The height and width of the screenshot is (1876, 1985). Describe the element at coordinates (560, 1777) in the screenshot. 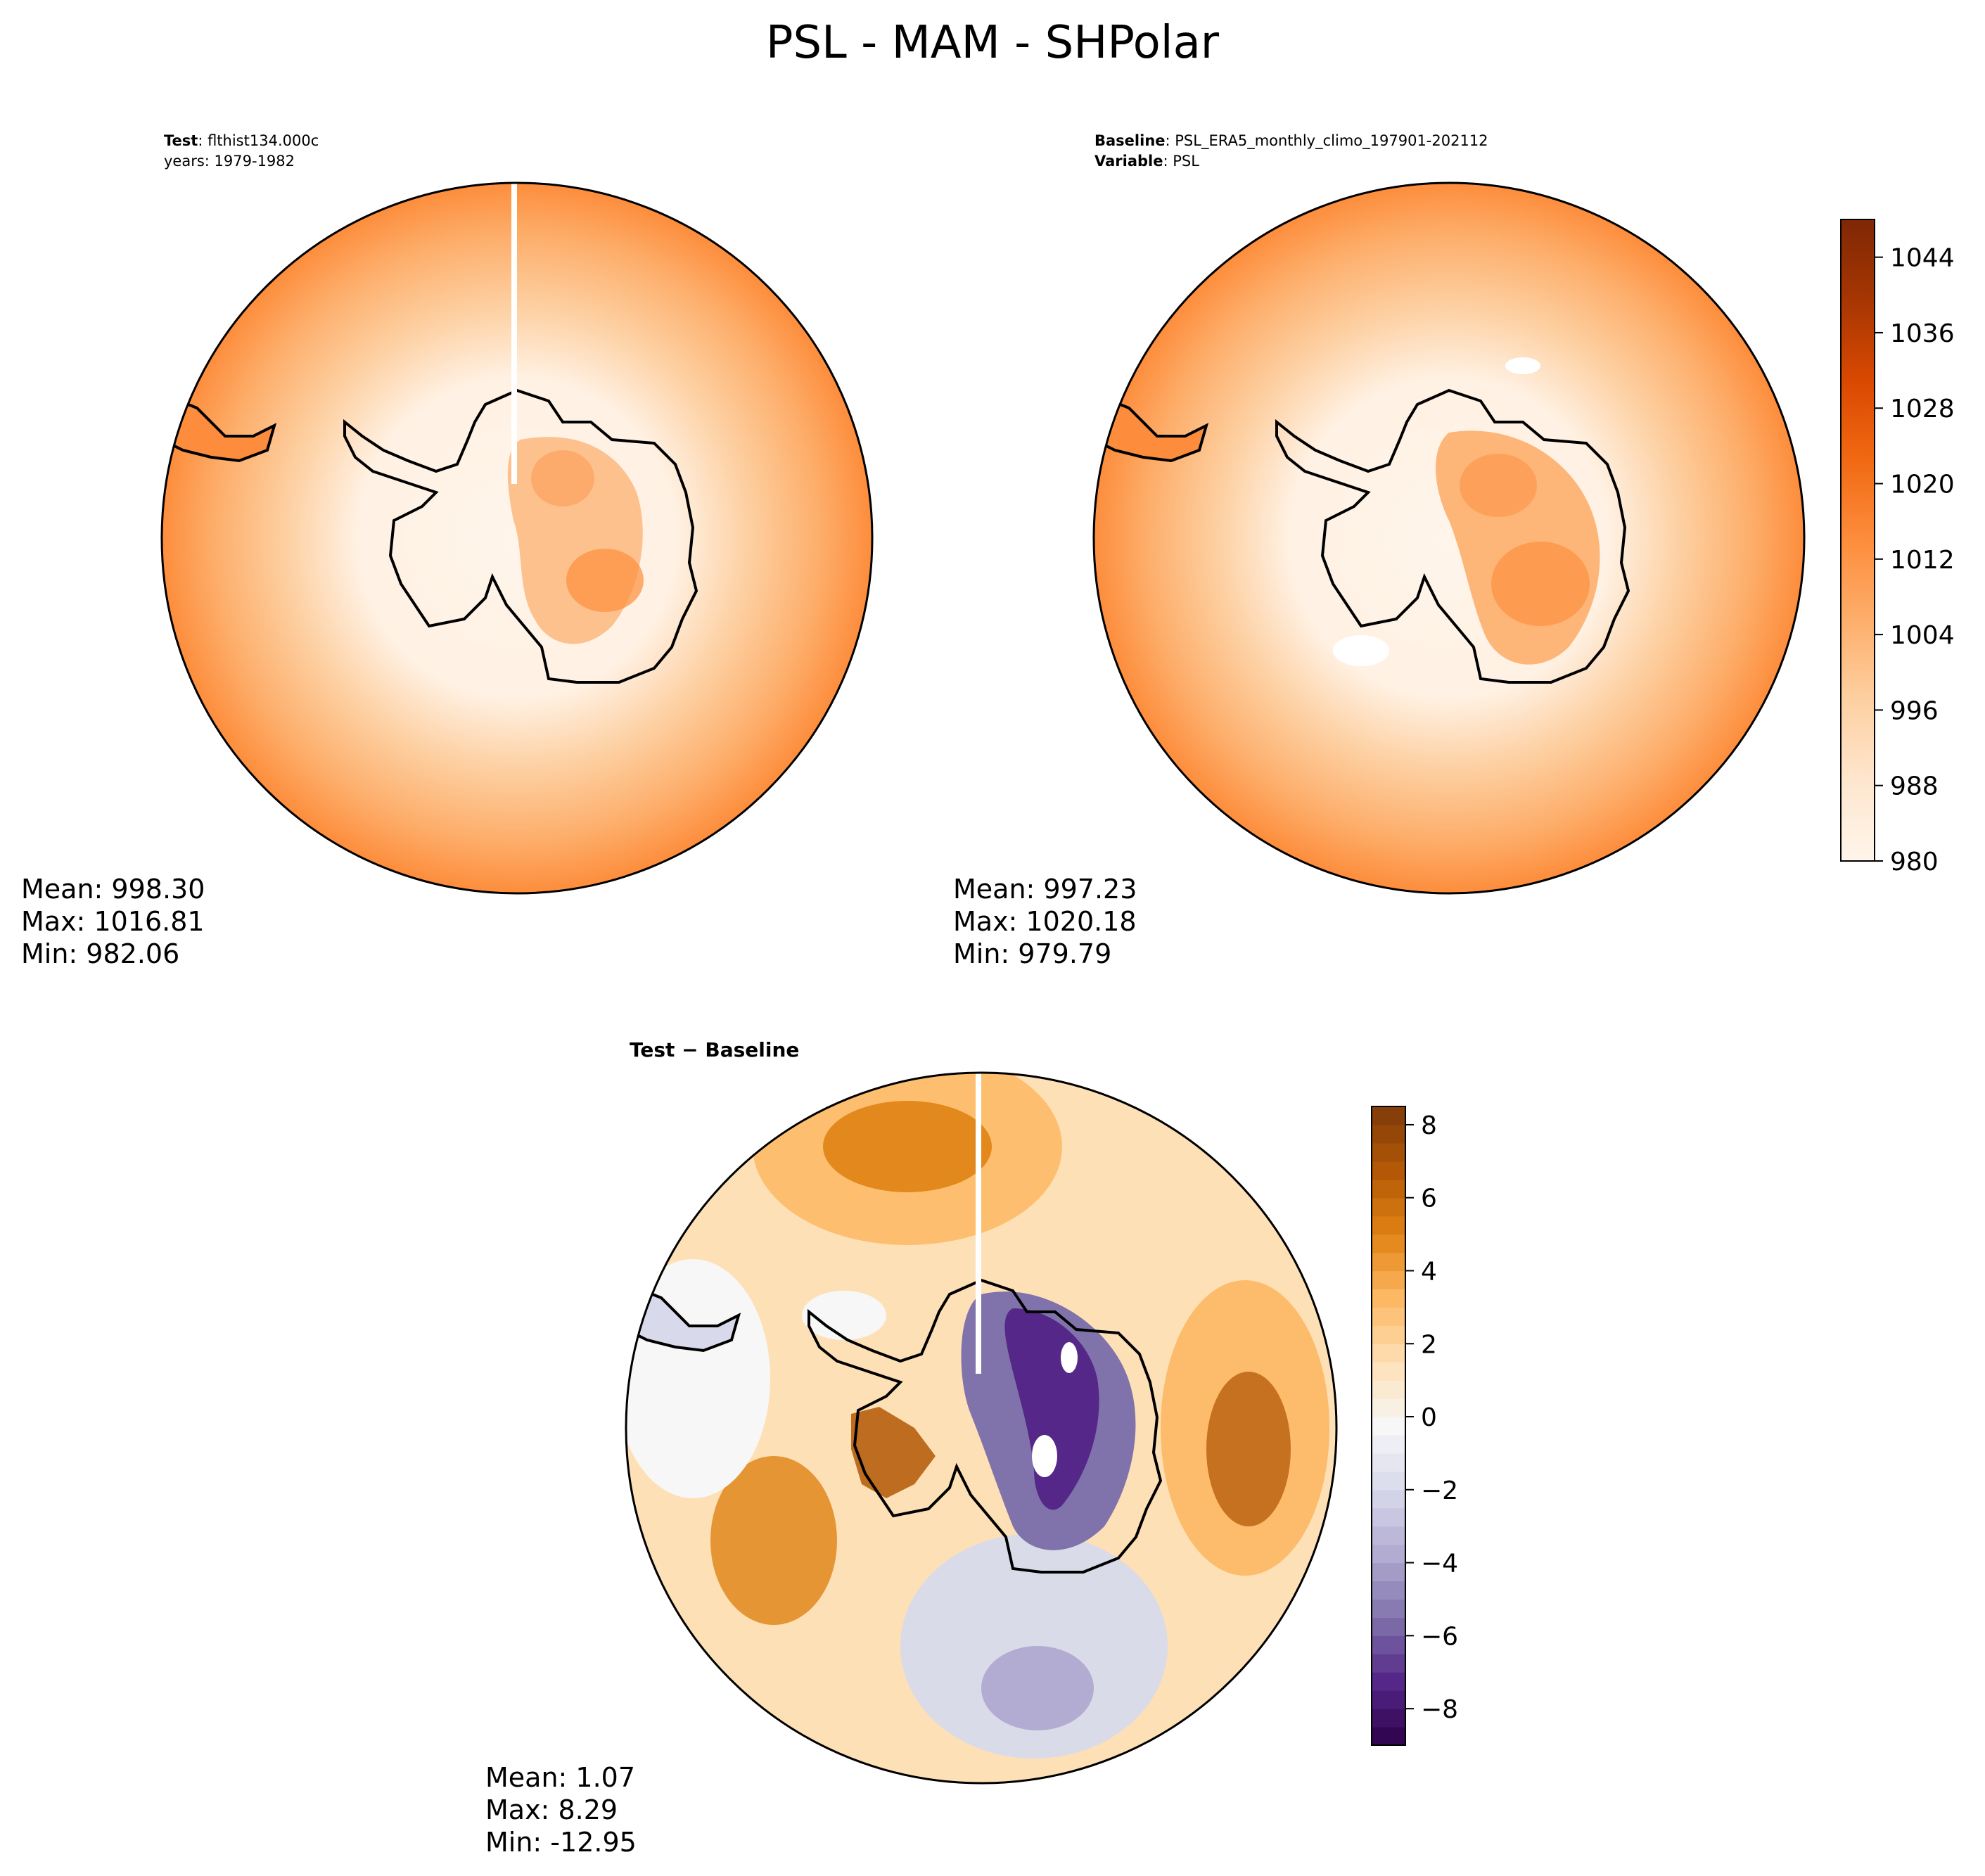

I see `diff-stat-mean: Mean: 1.07` at that location.